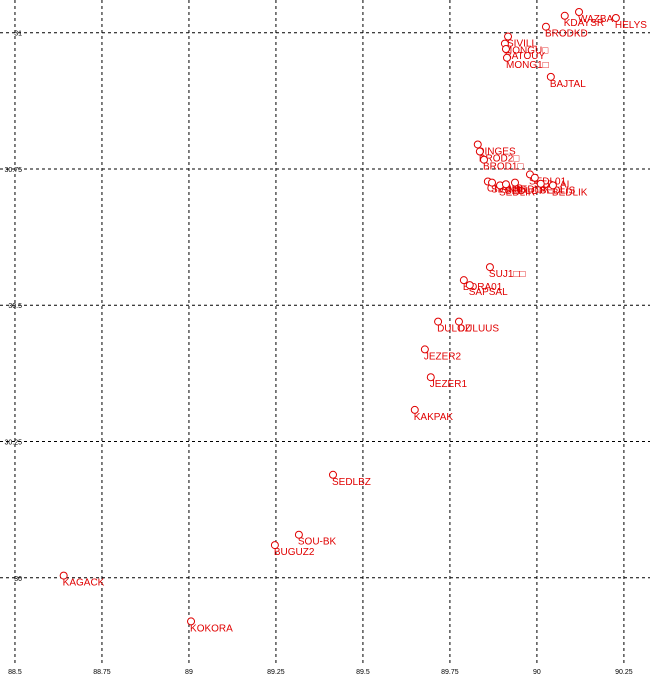 This screenshot has width=650, height=678. I want to click on point-label: BORA01, so click(483, 287).